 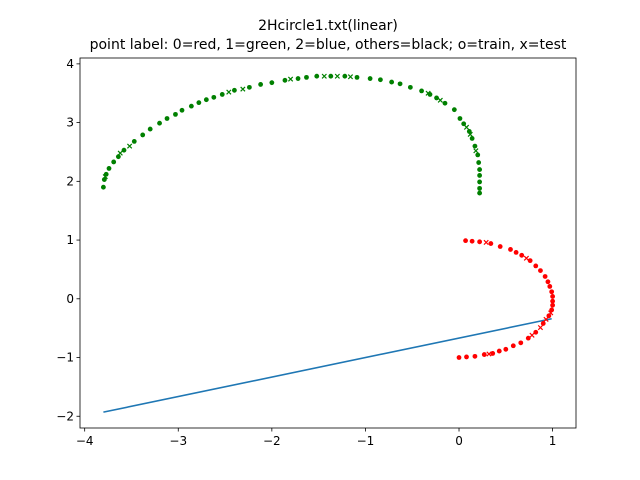 What do you see at coordinates (327, 365) in the screenshot?
I see `decision-line` at bounding box center [327, 365].